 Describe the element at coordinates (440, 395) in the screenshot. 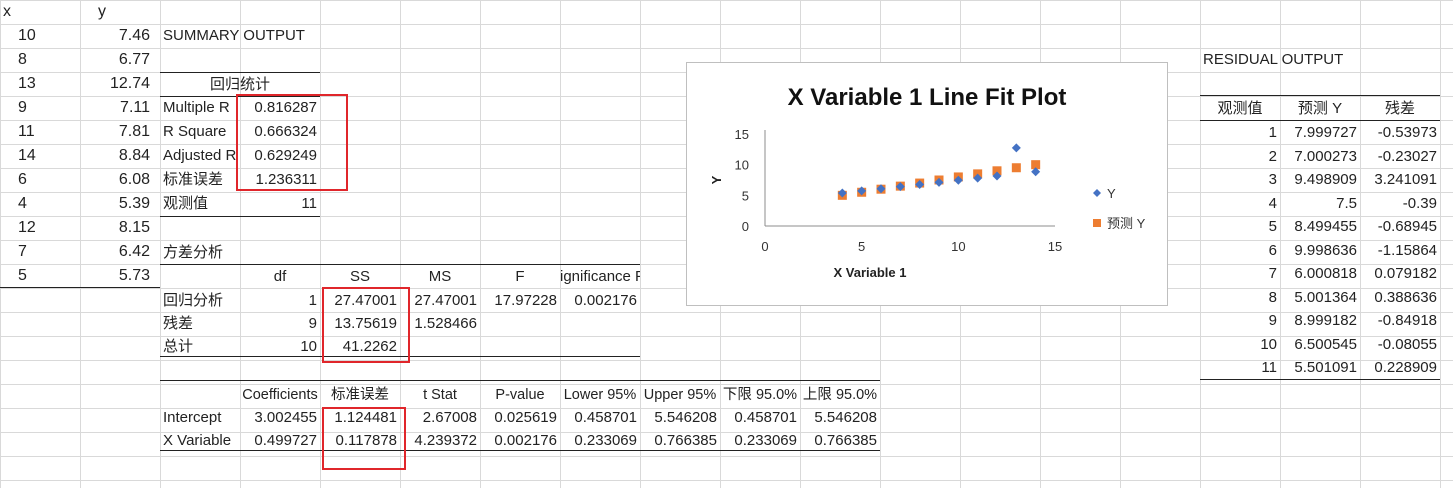

I see `coef-header-cell: t Stat` at that location.